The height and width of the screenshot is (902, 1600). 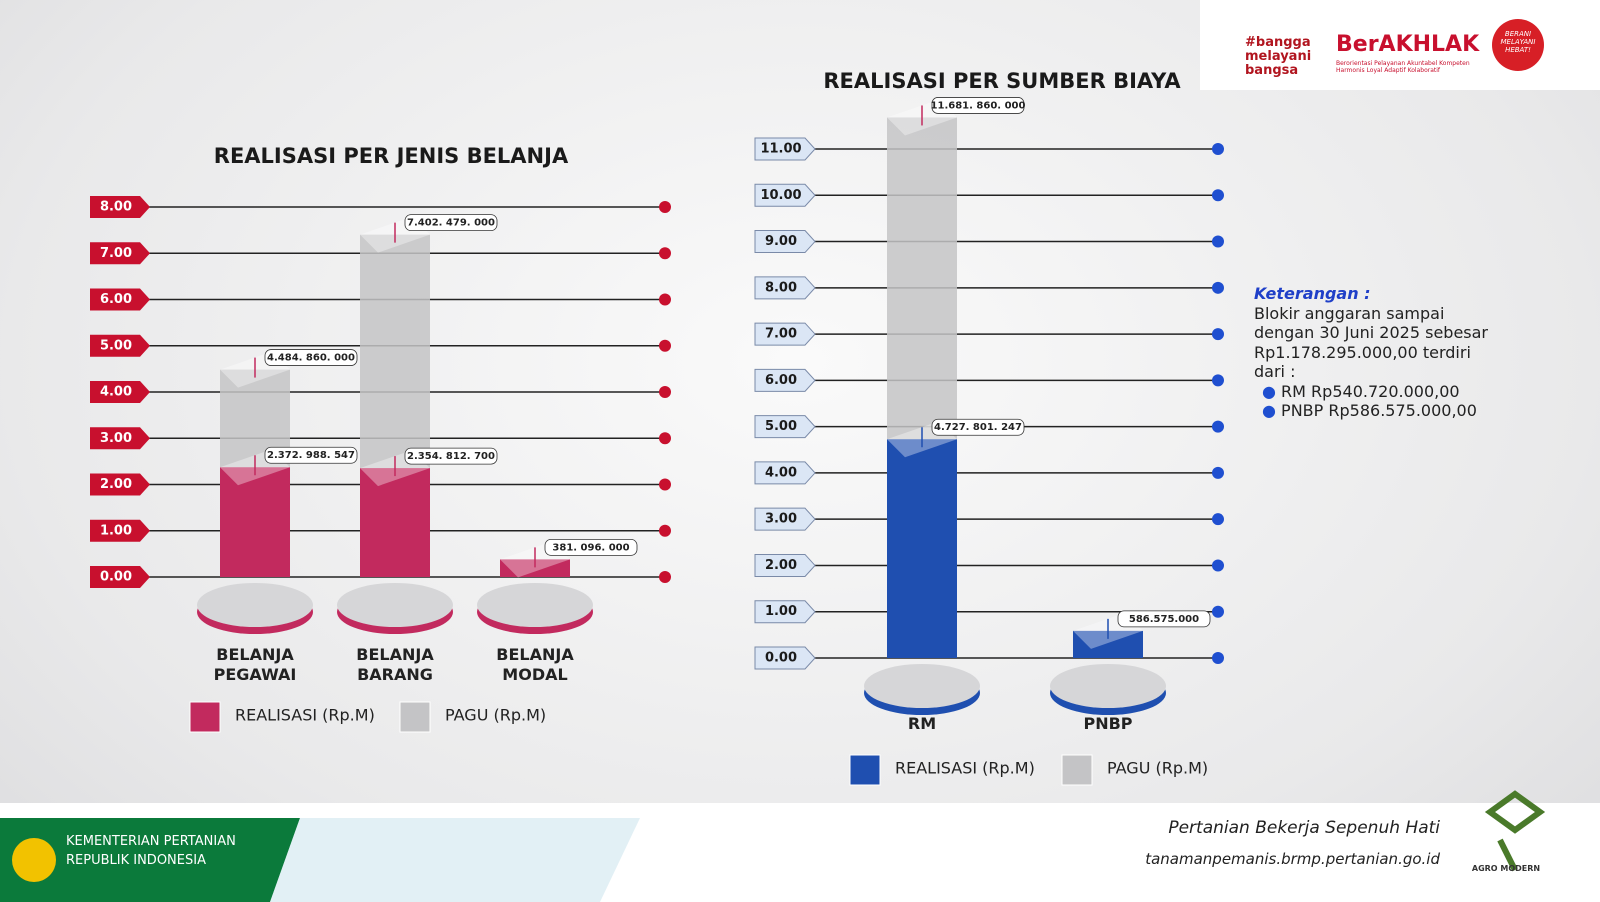 I want to click on value-label: 2.372. 988. 547, so click(x=311, y=455).